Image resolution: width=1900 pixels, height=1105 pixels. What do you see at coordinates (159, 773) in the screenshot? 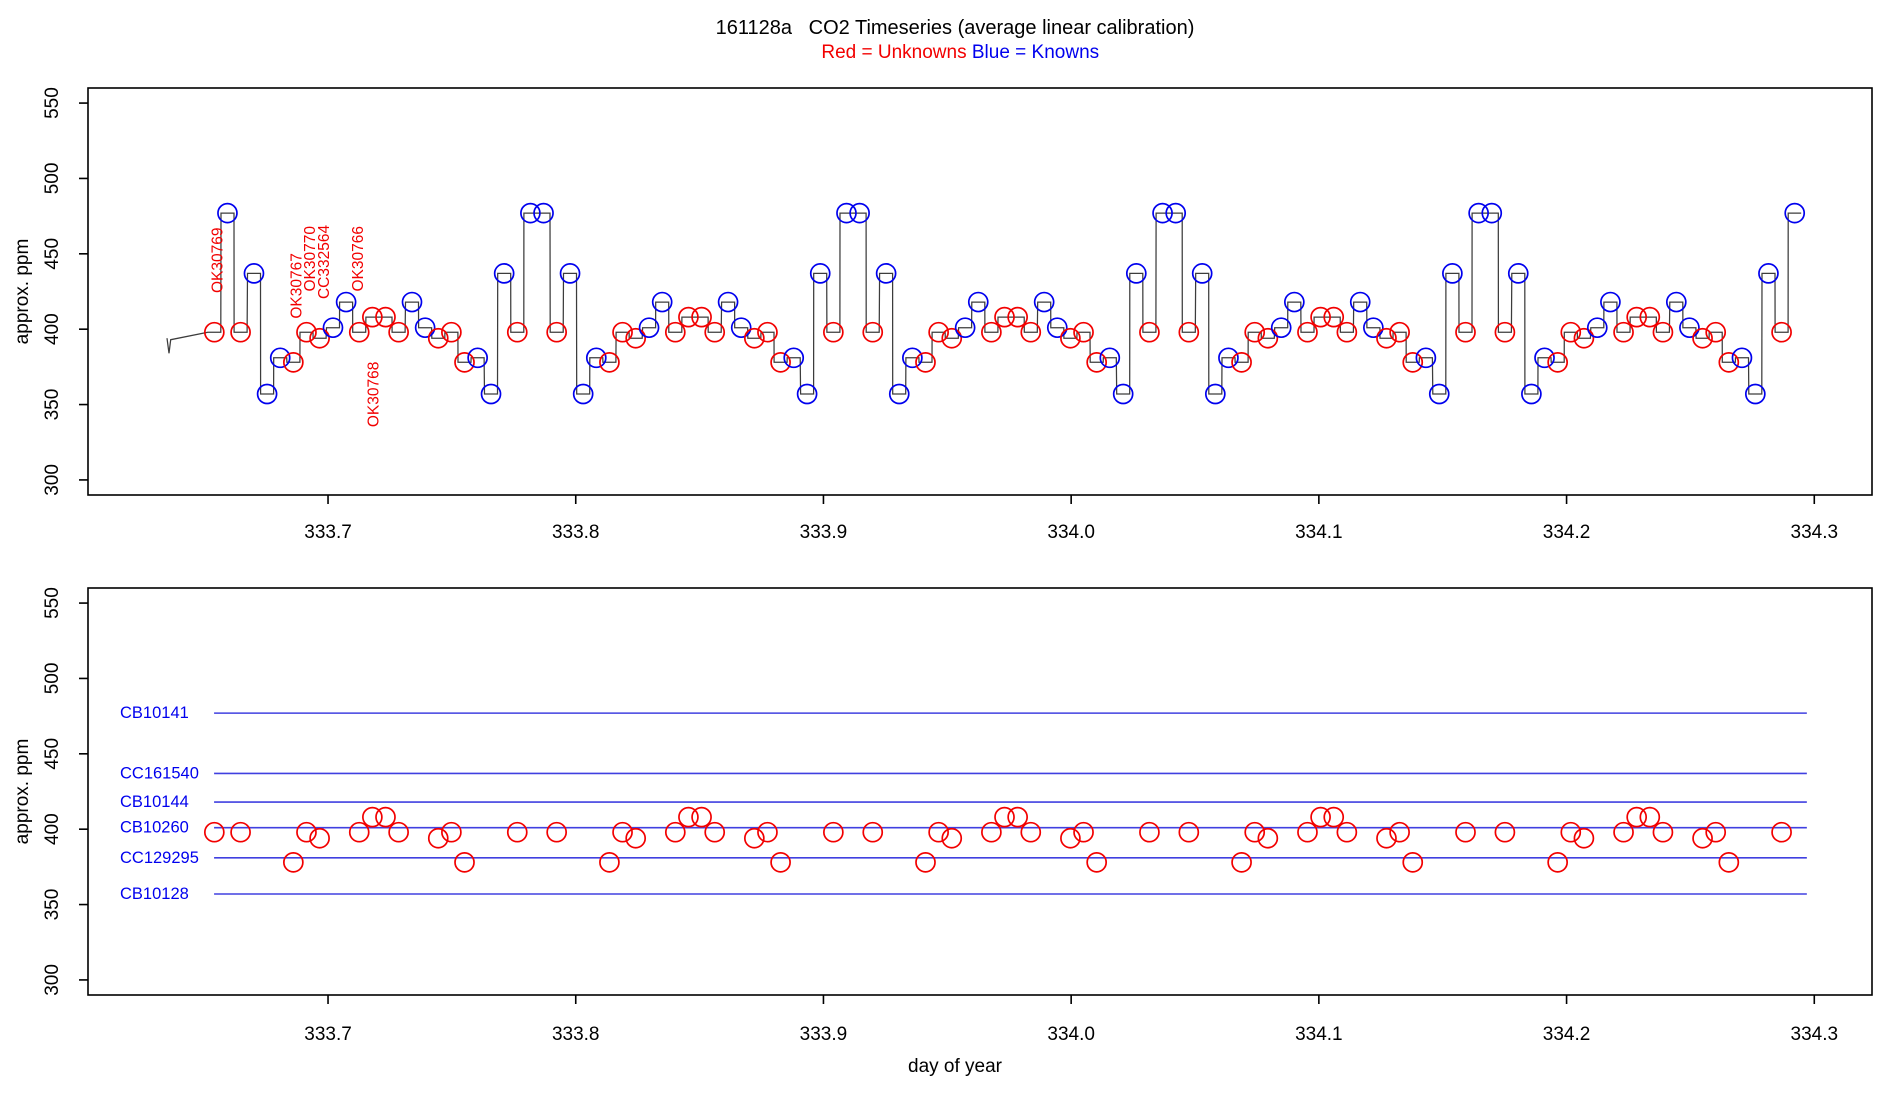
I see `known-tank-label: CC161540` at bounding box center [159, 773].